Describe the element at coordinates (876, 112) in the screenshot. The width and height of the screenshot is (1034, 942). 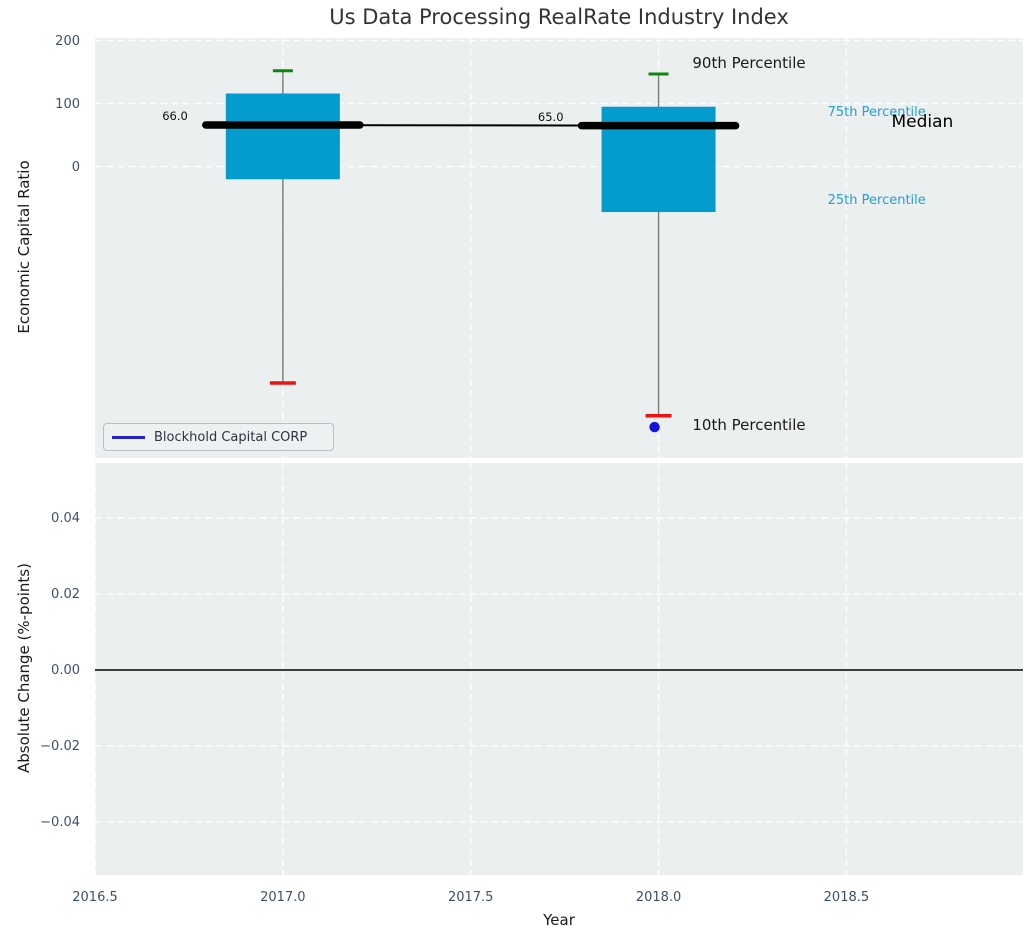
I see `annotation-75th-percentile: 75th Percentile` at that location.